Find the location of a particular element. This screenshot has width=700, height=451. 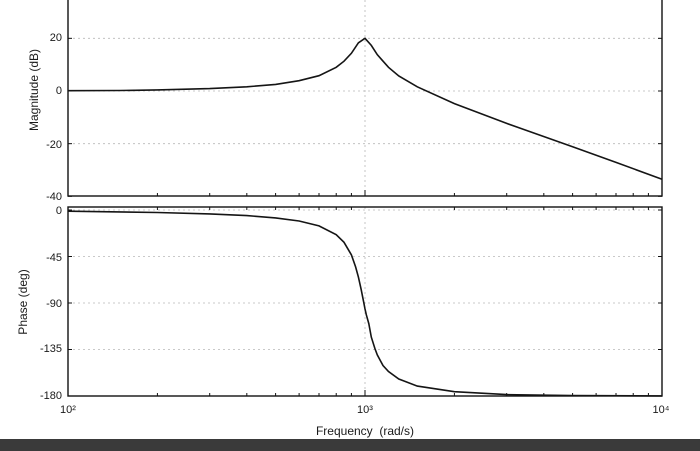

mag-ytick-label: -40 is located at coordinates (54, 197).